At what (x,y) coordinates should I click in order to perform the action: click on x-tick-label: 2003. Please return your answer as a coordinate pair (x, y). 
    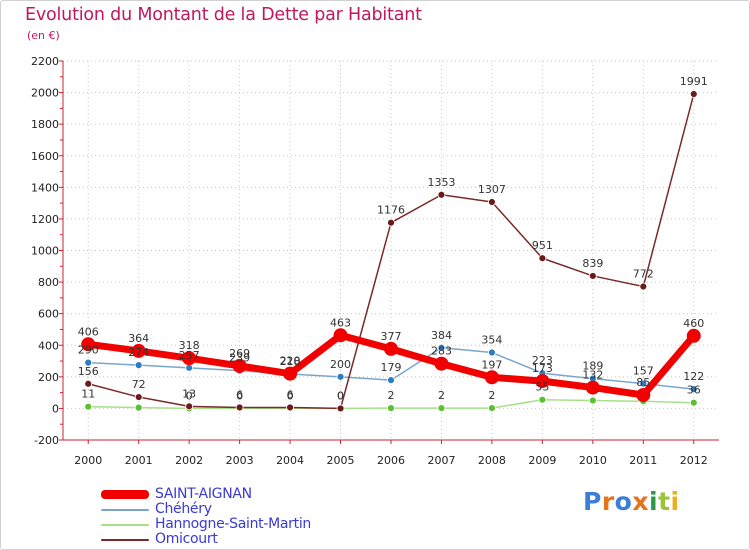
    Looking at the image, I should click on (240, 460).